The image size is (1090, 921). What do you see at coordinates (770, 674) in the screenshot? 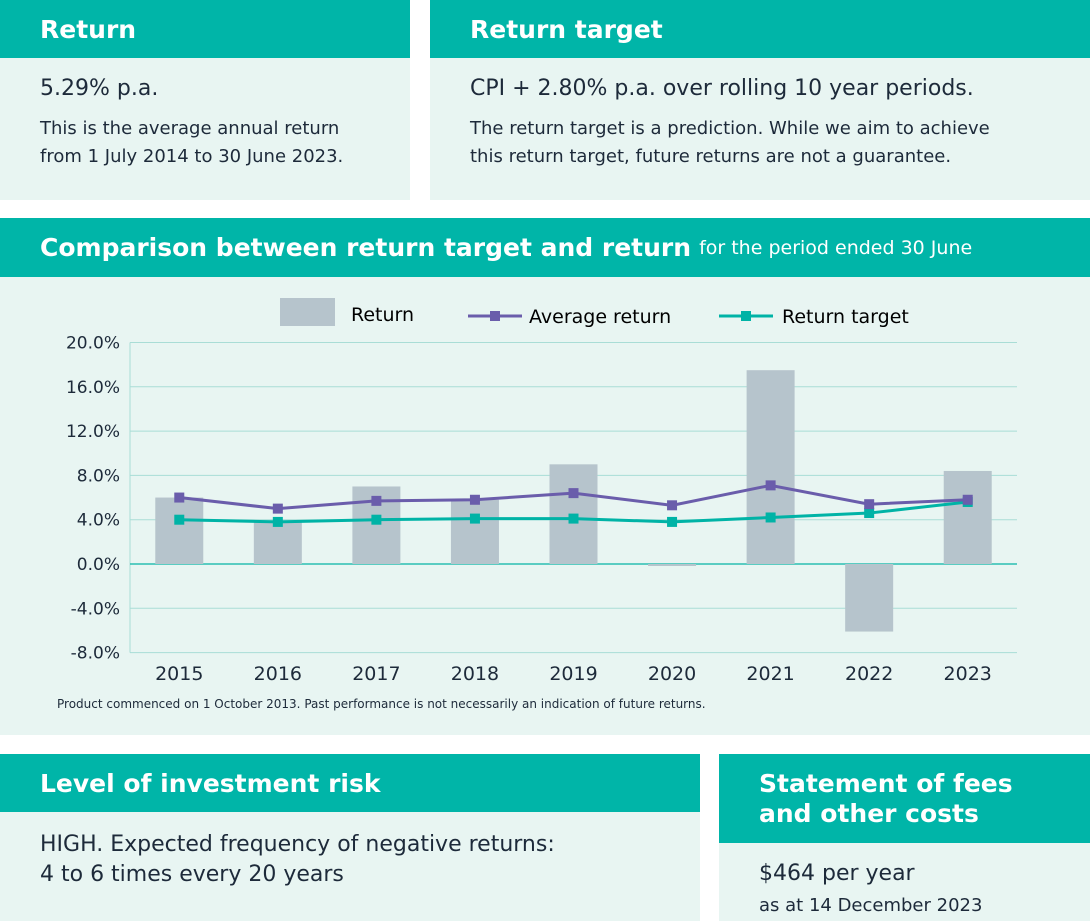
I see `x-tick-label: 2021` at bounding box center [770, 674].